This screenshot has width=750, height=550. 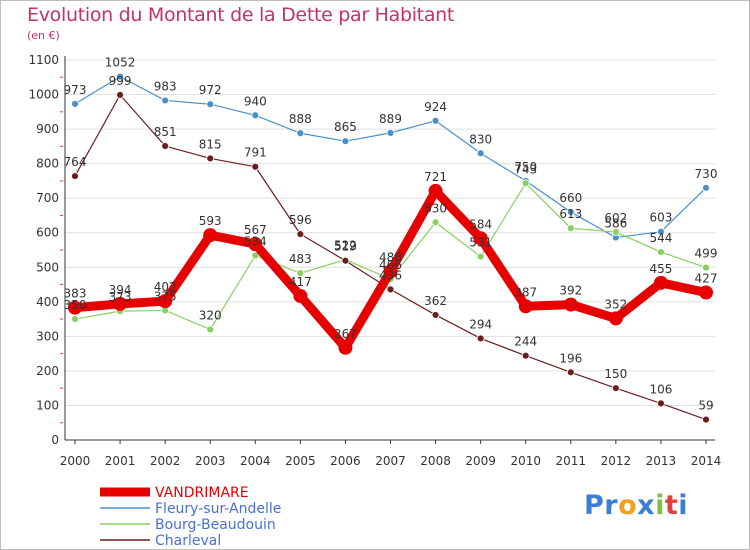 I want to click on data-label: 499, so click(x=706, y=254).